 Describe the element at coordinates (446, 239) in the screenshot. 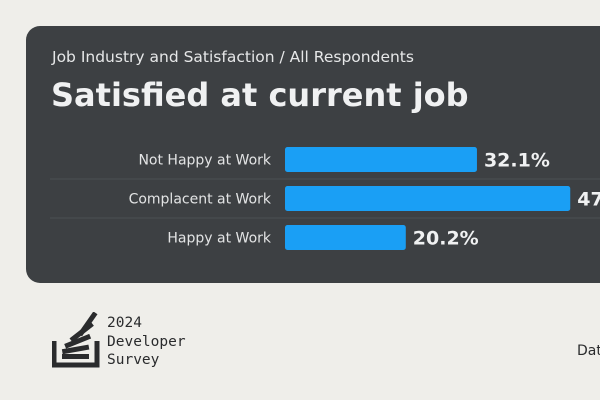

I see `value-label: 20.2%` at that location.